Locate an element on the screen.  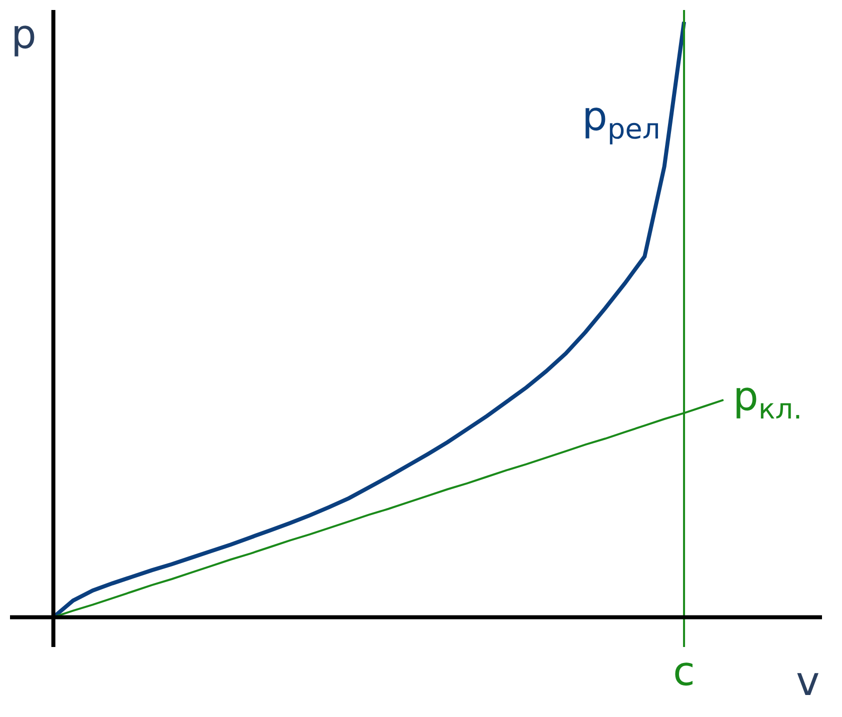
series-label: p$_{кл.}$ is located at coordinates (767, 400).